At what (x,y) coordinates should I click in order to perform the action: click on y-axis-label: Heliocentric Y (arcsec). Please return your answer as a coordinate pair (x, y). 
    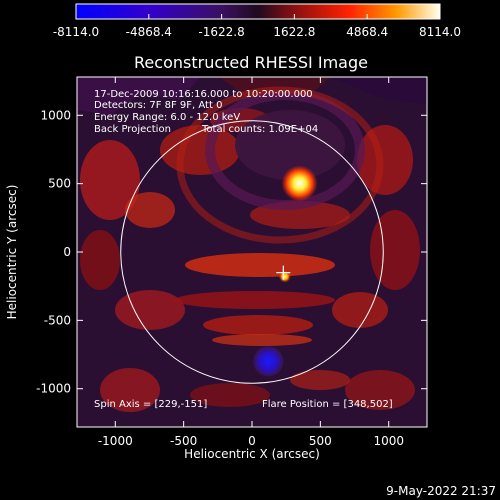
    Looking at the image, I should click on (12, 252).